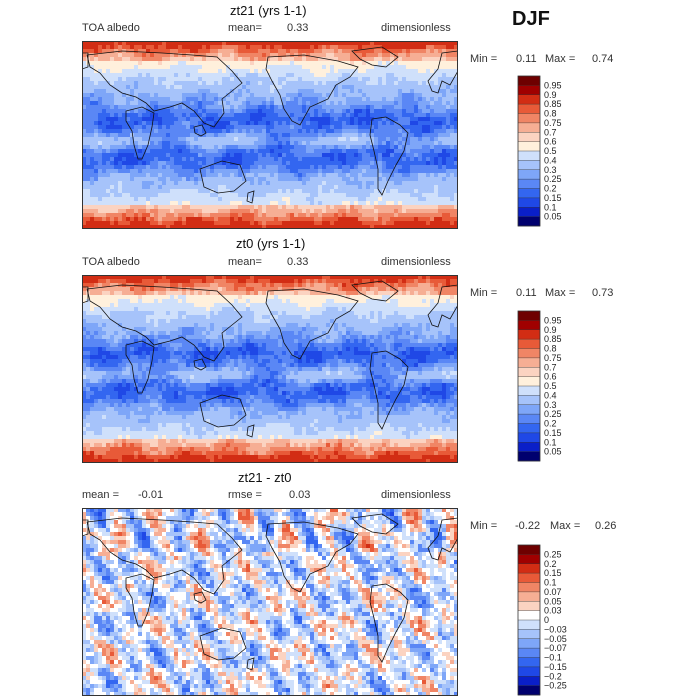 The image size is (700, 700). Describe the element at coordinates (526, 293) in the screenshot. I see `panel2-min-value: 0.11` at that location.